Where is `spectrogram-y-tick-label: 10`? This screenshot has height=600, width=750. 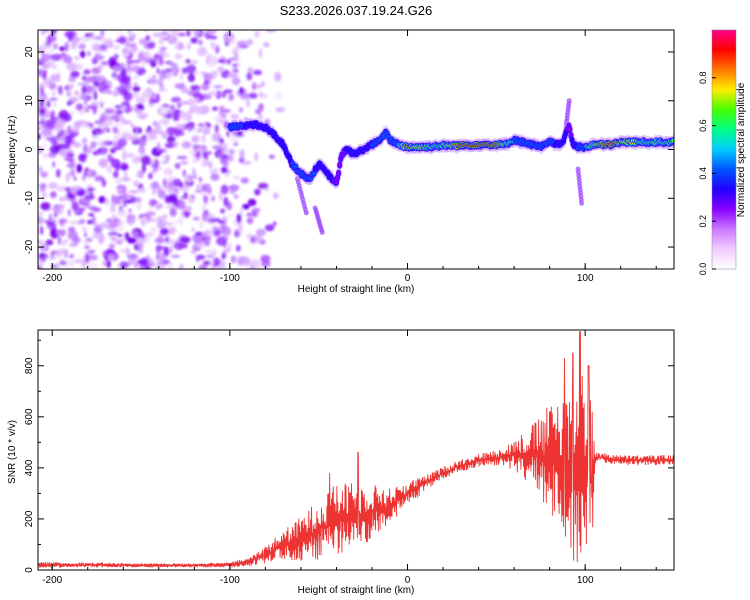
spectrogram-y-tick-label: 10 is located at coordinates (29, 101).